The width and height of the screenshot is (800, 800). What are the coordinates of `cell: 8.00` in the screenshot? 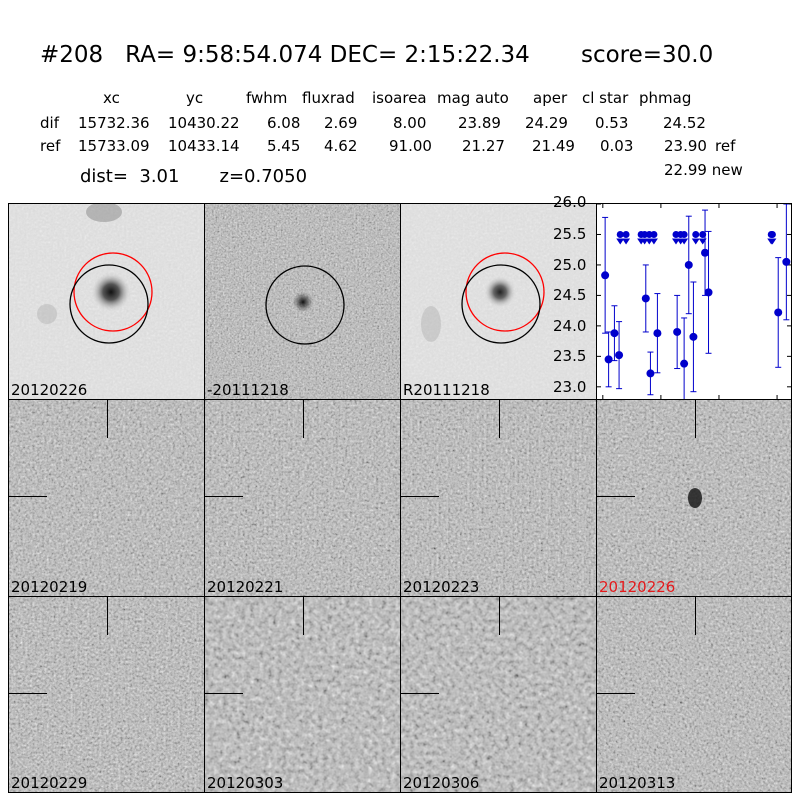 It's located at (410, 123).